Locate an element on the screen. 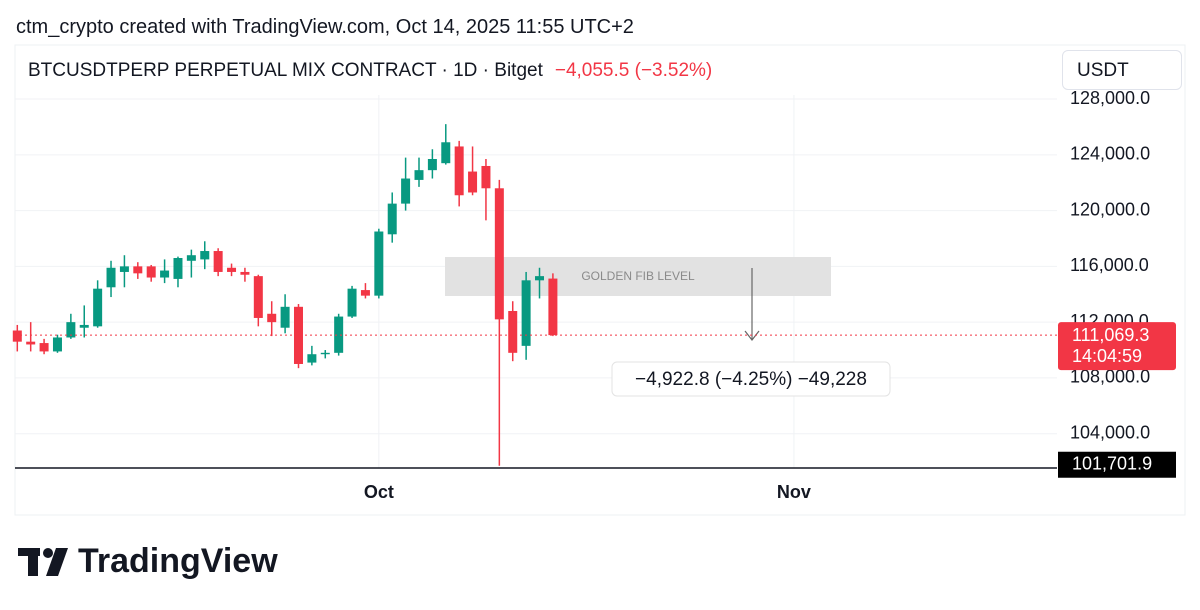  y-tick-label: 116,000.0 is located at coordinates (1109, 265).